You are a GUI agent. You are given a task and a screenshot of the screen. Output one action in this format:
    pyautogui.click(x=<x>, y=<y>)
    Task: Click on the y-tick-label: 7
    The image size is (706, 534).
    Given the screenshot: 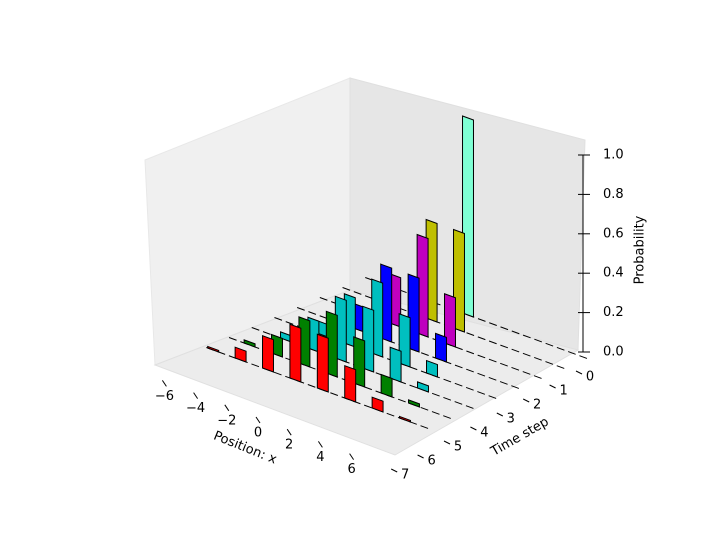 What is the action you would take?
    pyautogui.click(x=405, y=475)
    